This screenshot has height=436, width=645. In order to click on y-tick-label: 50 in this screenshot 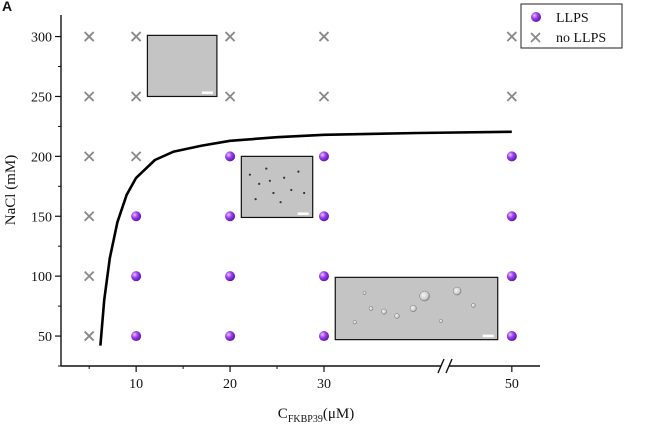, I will do `click(45, 337)`.